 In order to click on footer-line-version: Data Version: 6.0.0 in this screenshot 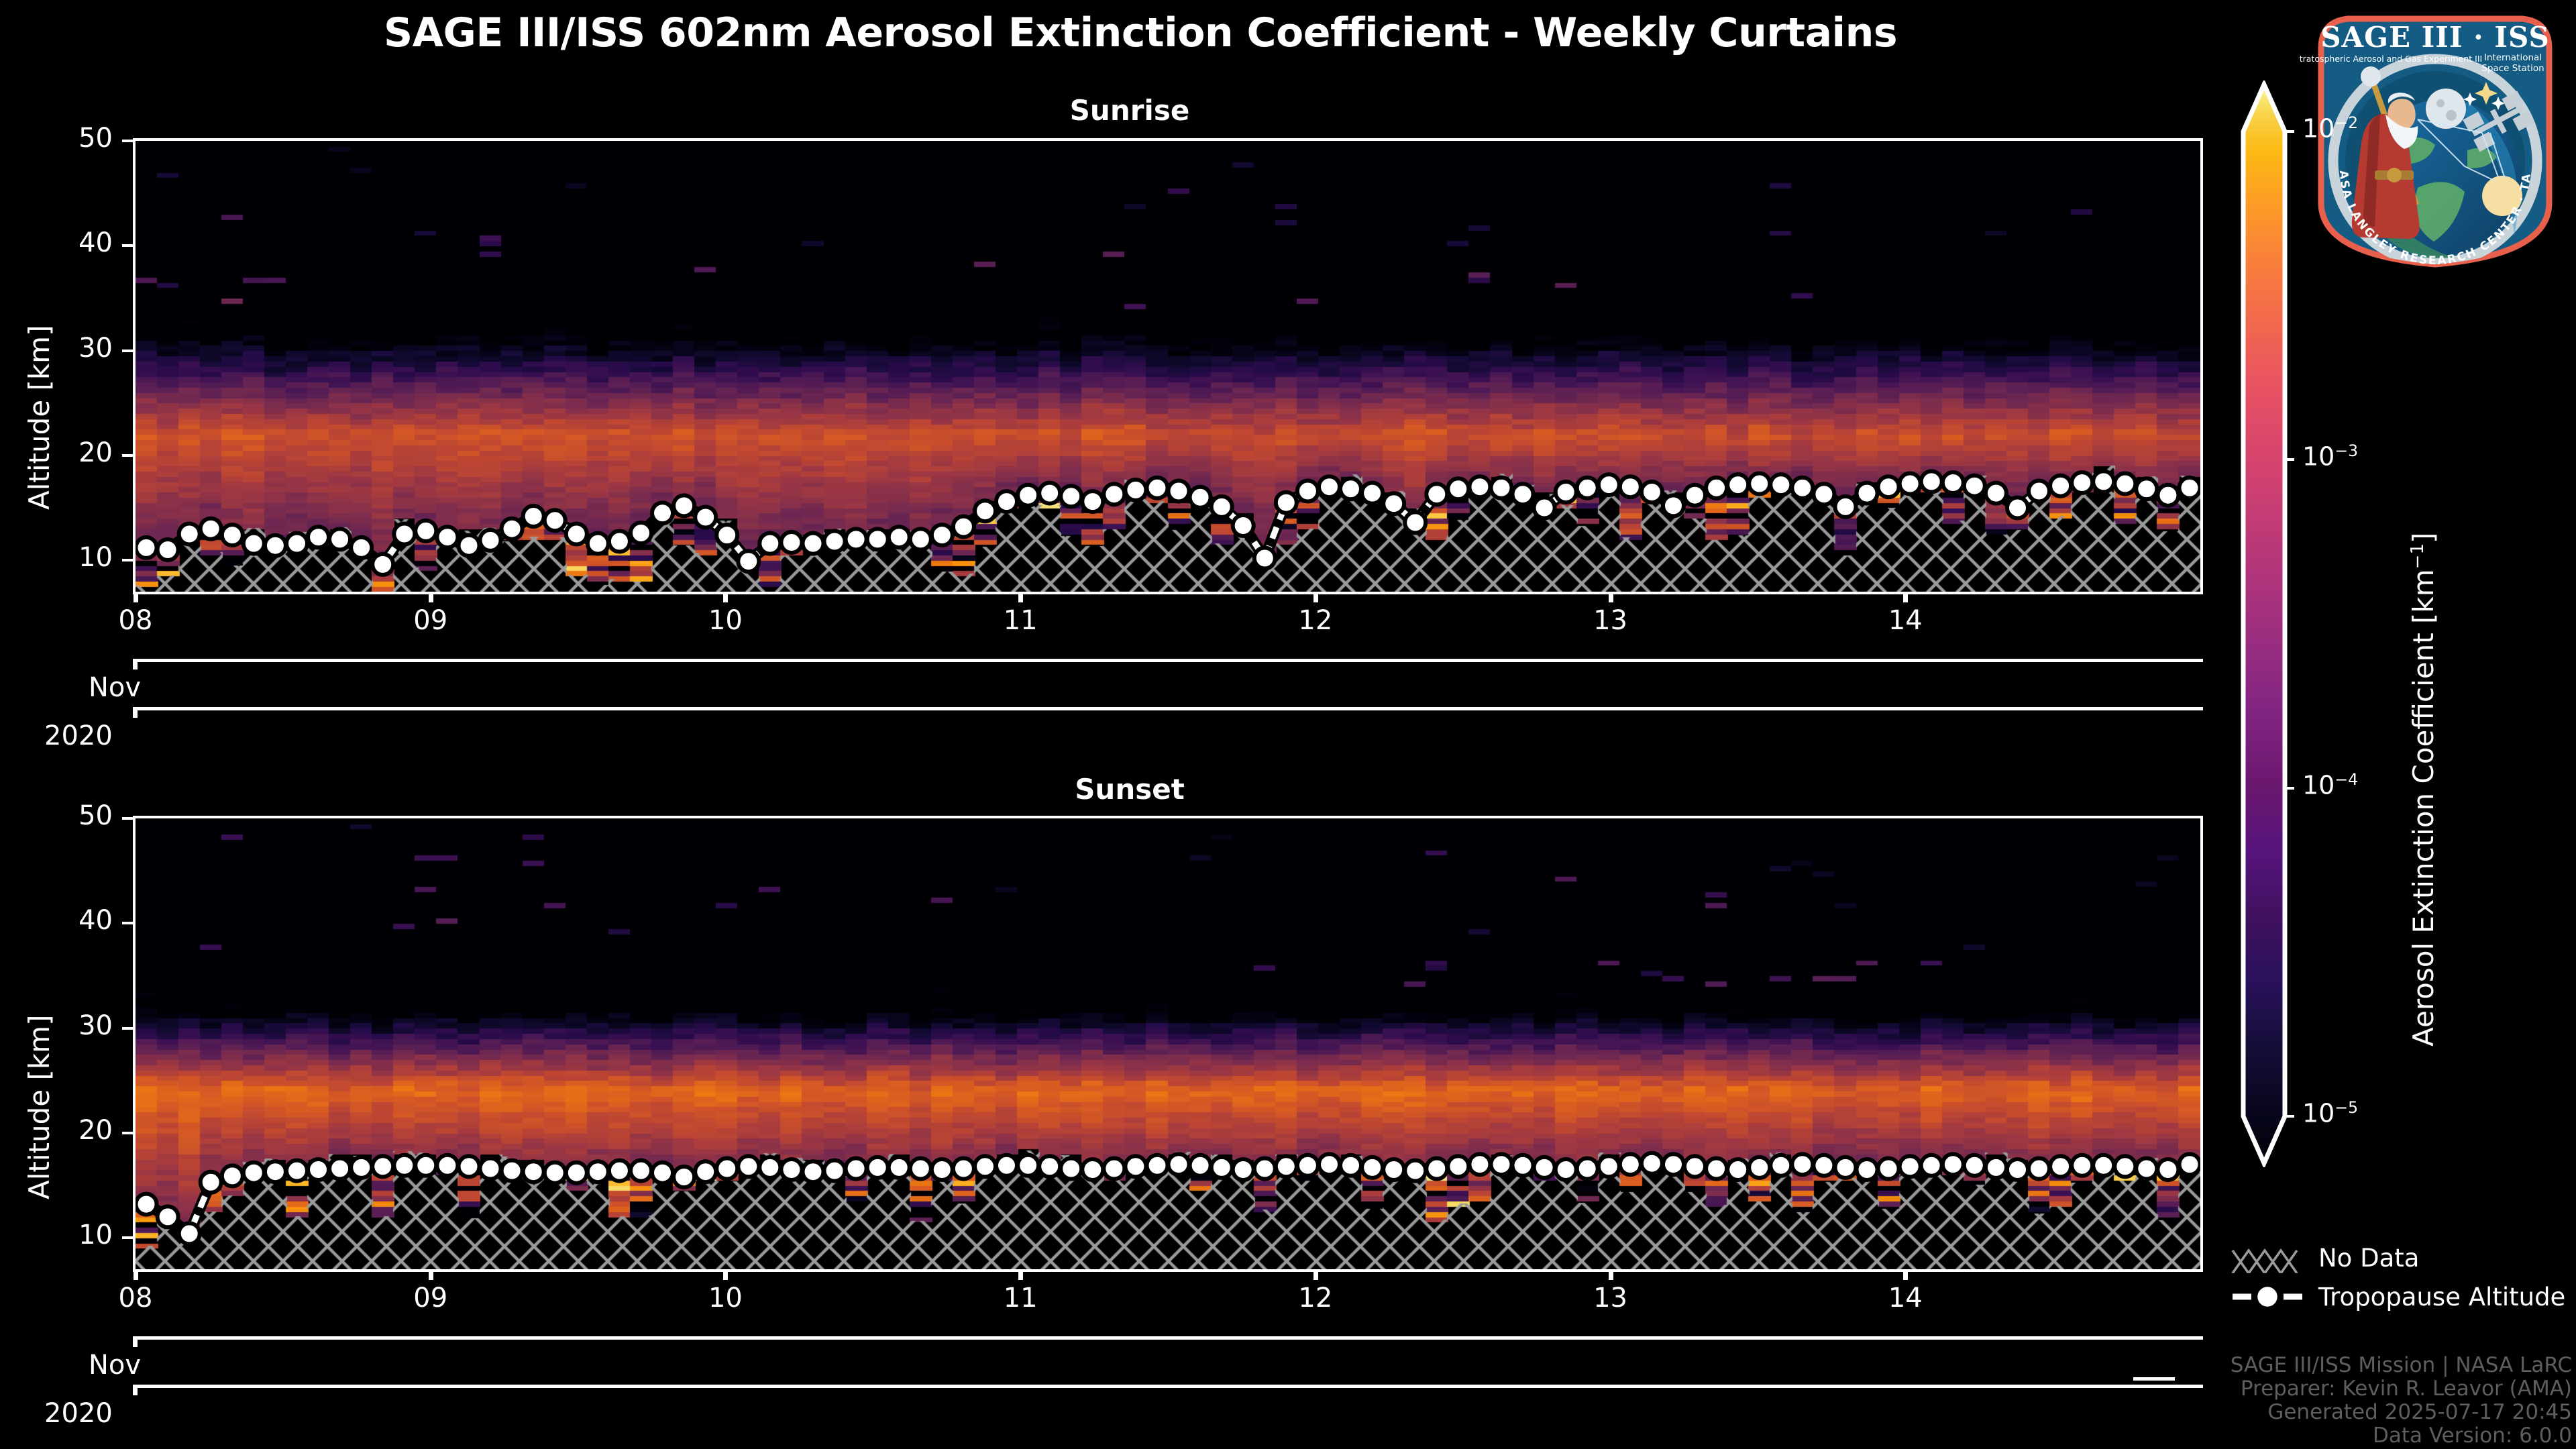, I will do `click(2472, 1436)`.